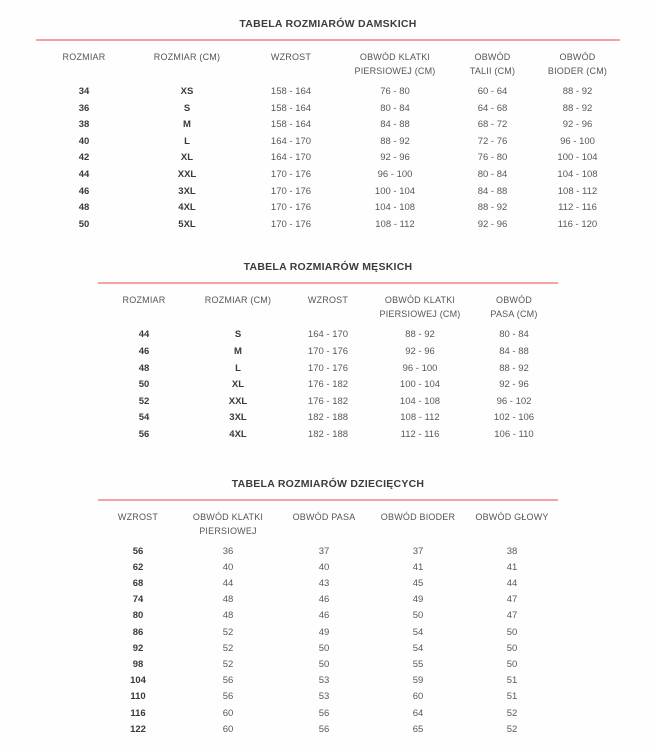 The height and width of the screenshot is (750, 656). I want to click on column-header-men-2: WZROST, so click(328, 304).